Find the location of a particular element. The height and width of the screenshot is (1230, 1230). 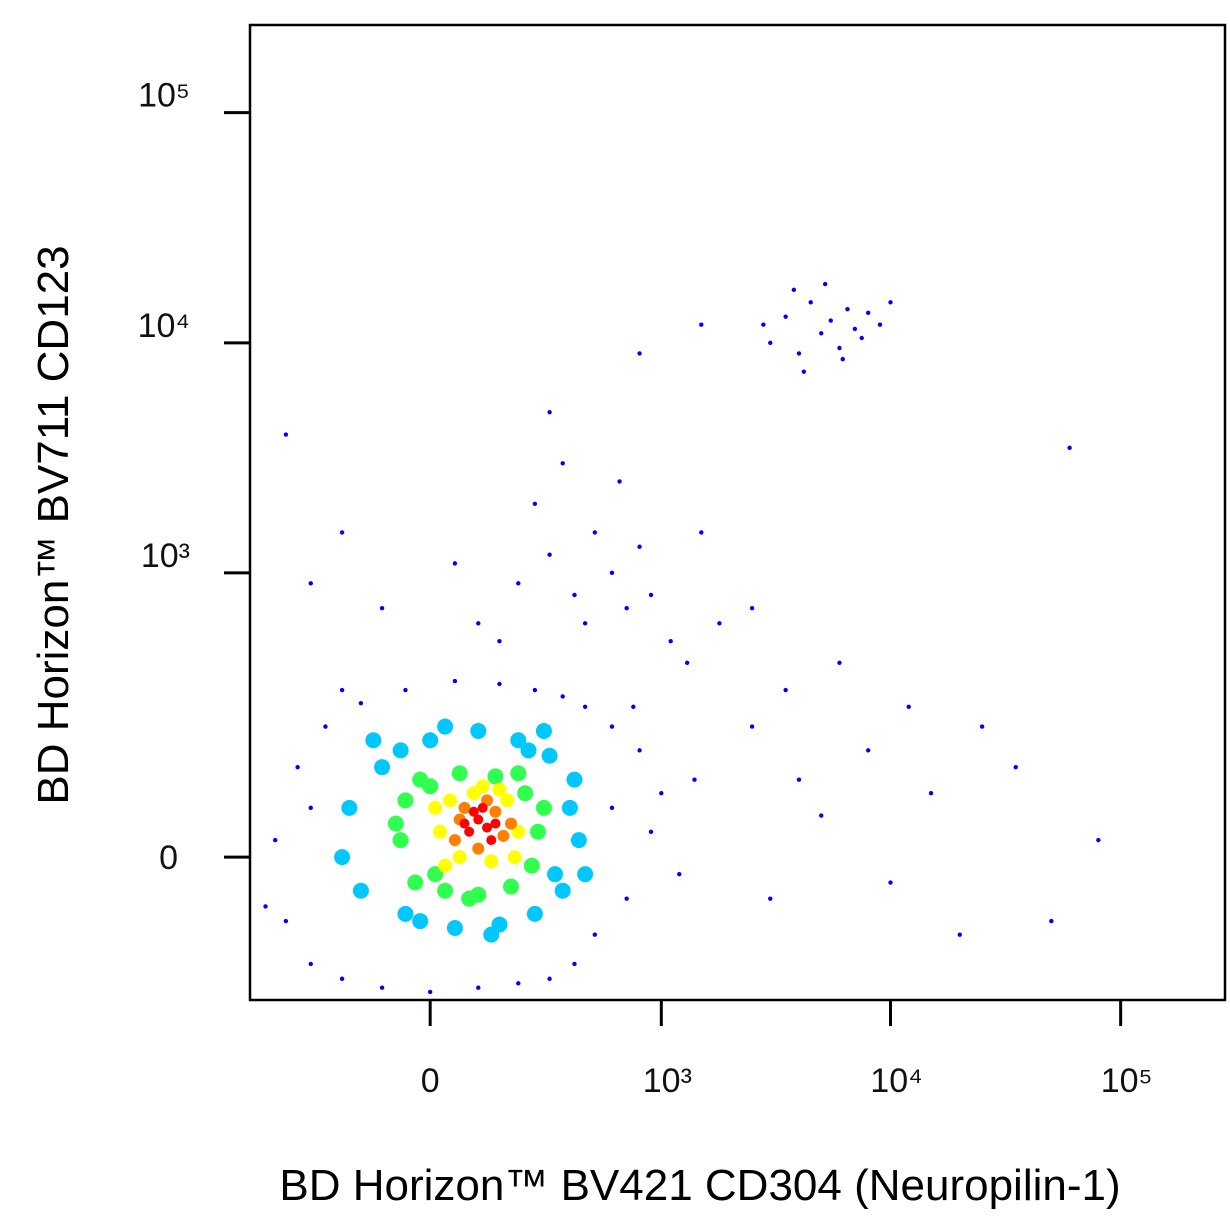

y-tick-label: 0 is located at coordinates (168, 858).